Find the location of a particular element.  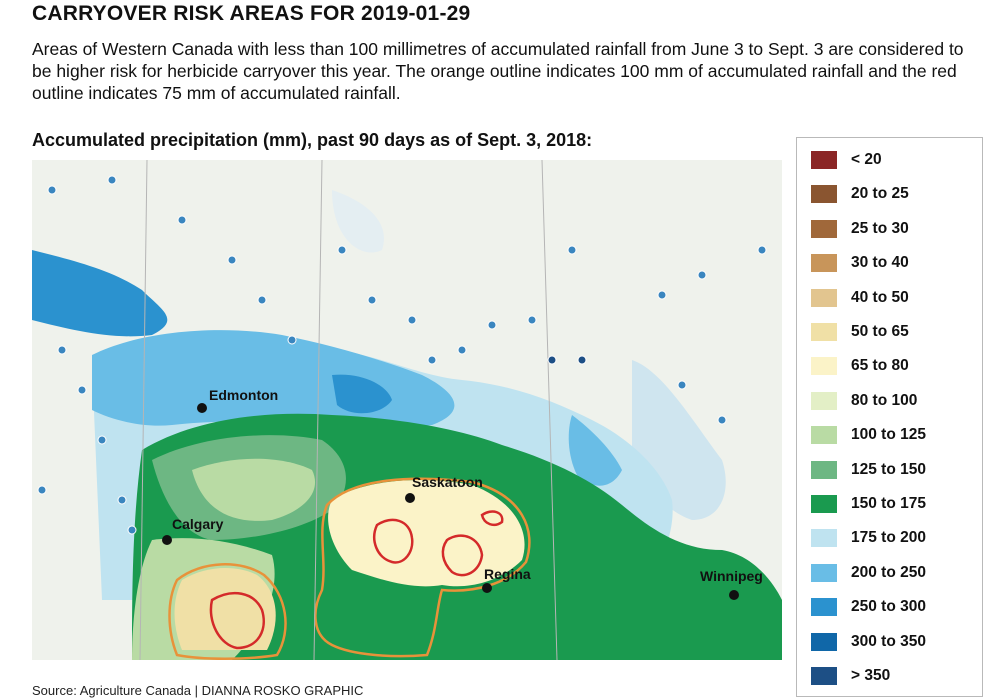

legend-item: 250 to 300 is located at coordinates (868, 607).